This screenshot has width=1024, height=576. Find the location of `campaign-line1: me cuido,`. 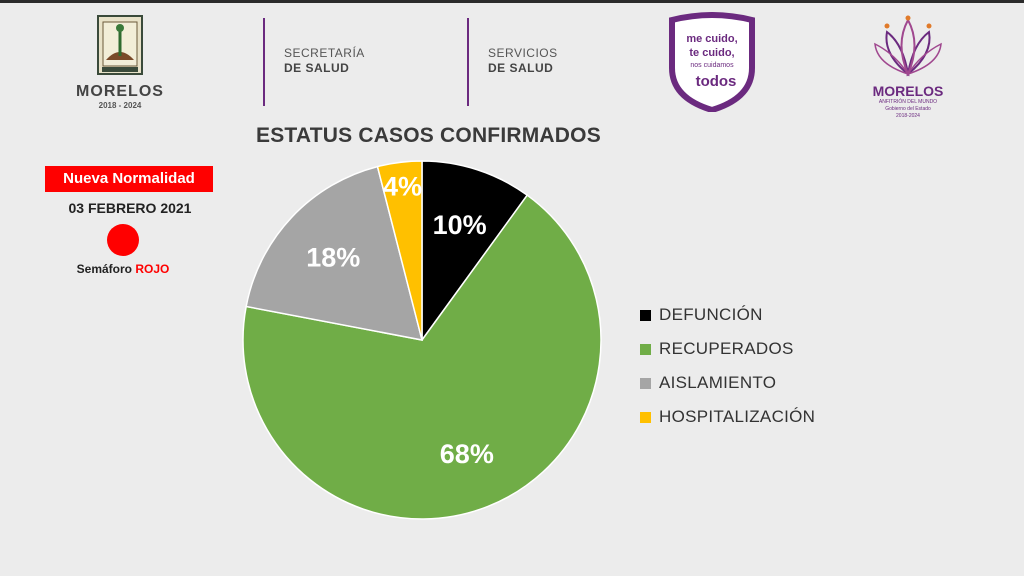

campaign-line1: me cuido, is located at coordinates (711, 39).